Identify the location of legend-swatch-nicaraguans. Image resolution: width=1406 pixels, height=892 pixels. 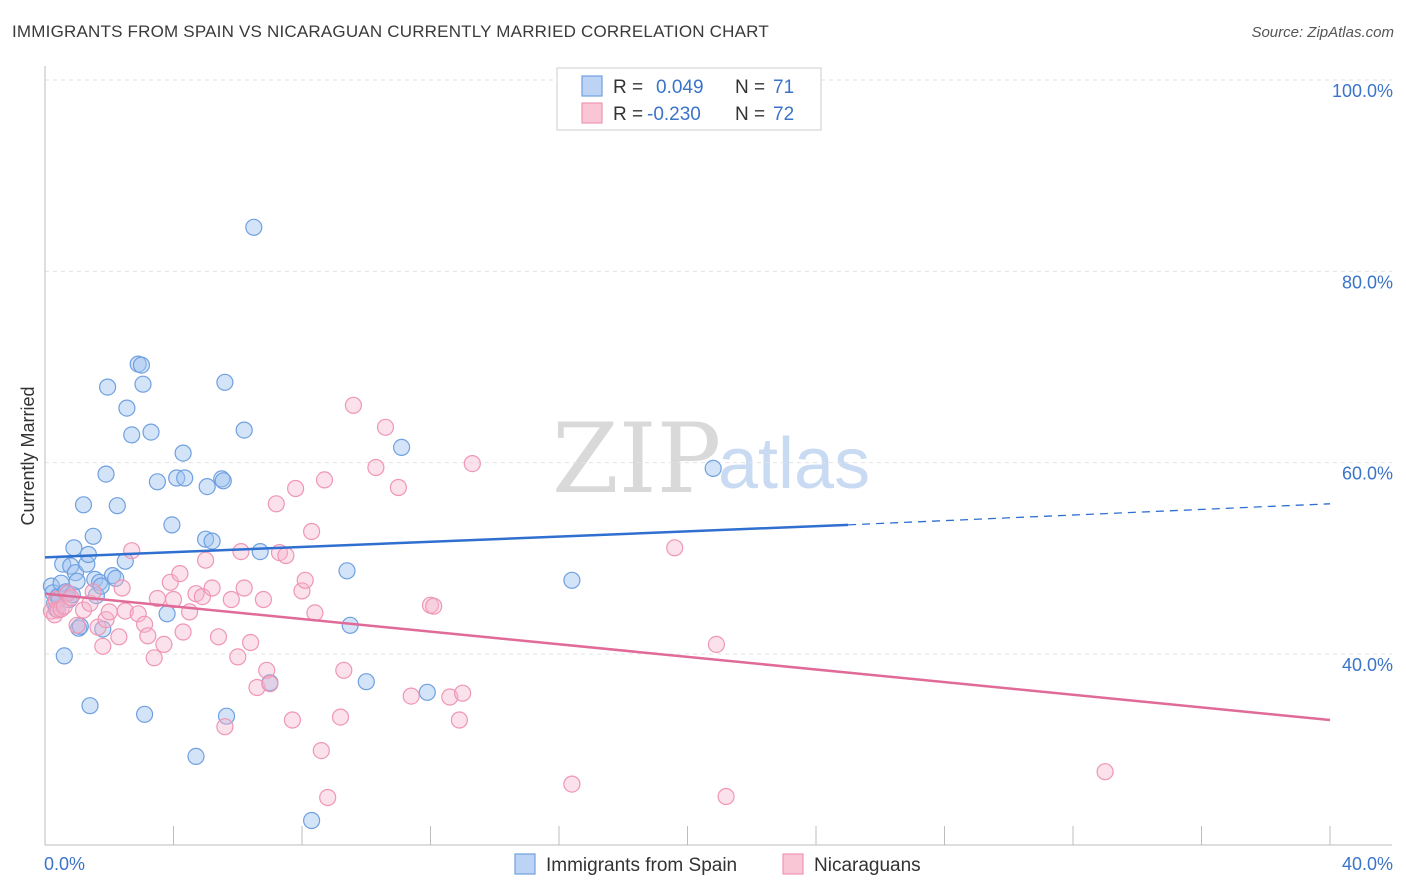
(592, 113).